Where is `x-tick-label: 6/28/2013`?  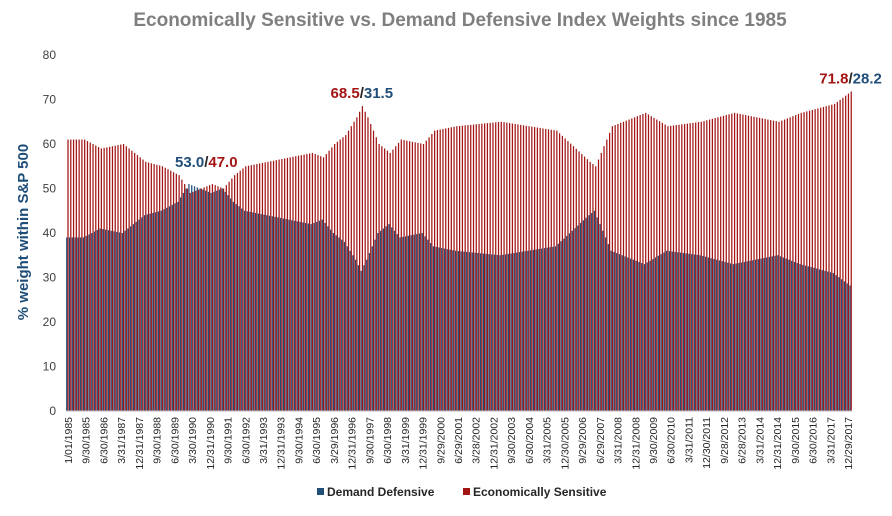
x-tick-label: 6/28/2013 is located at coordinates (743, 440).